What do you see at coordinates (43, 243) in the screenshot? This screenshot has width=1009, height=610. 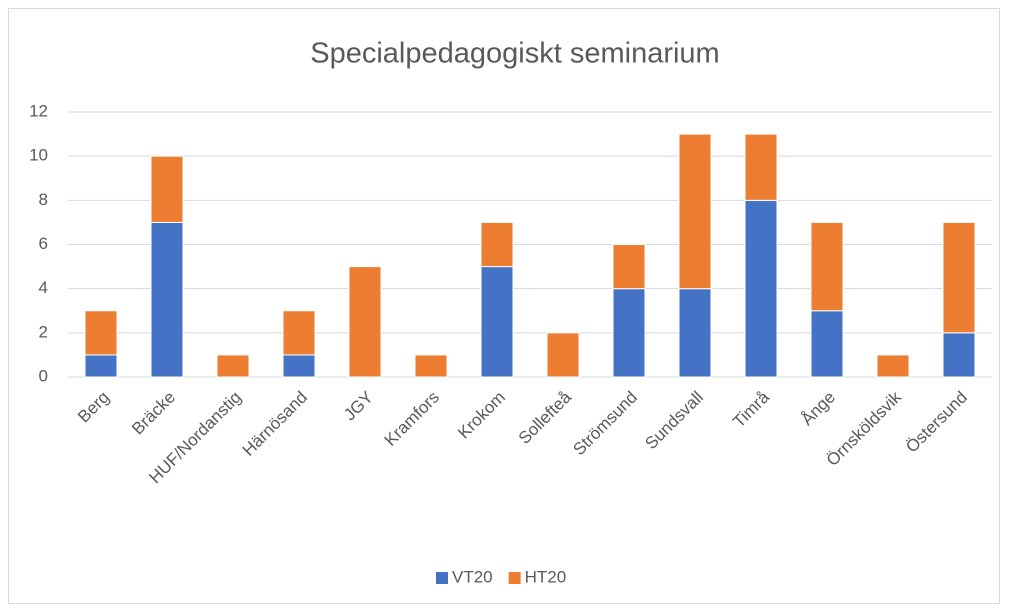 I see `y-tick-label: 6` at bounding box center [43, 243].